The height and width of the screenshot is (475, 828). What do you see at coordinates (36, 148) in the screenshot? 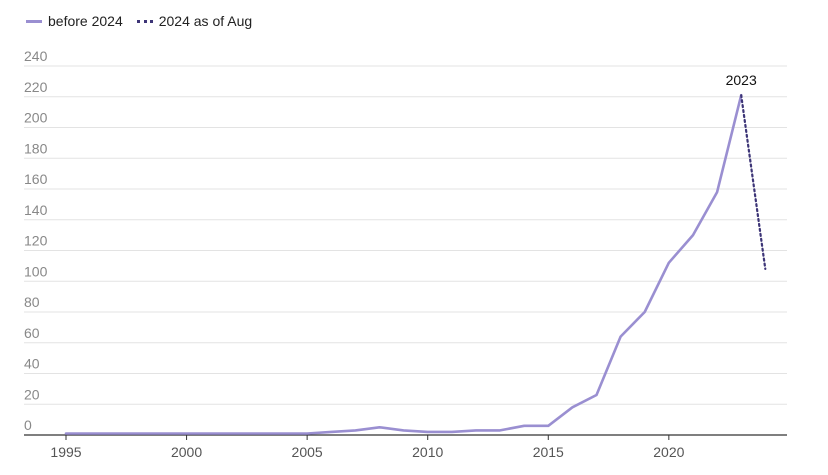
I see `y-tick-label-180: 180` at bounding box center [36, 148].